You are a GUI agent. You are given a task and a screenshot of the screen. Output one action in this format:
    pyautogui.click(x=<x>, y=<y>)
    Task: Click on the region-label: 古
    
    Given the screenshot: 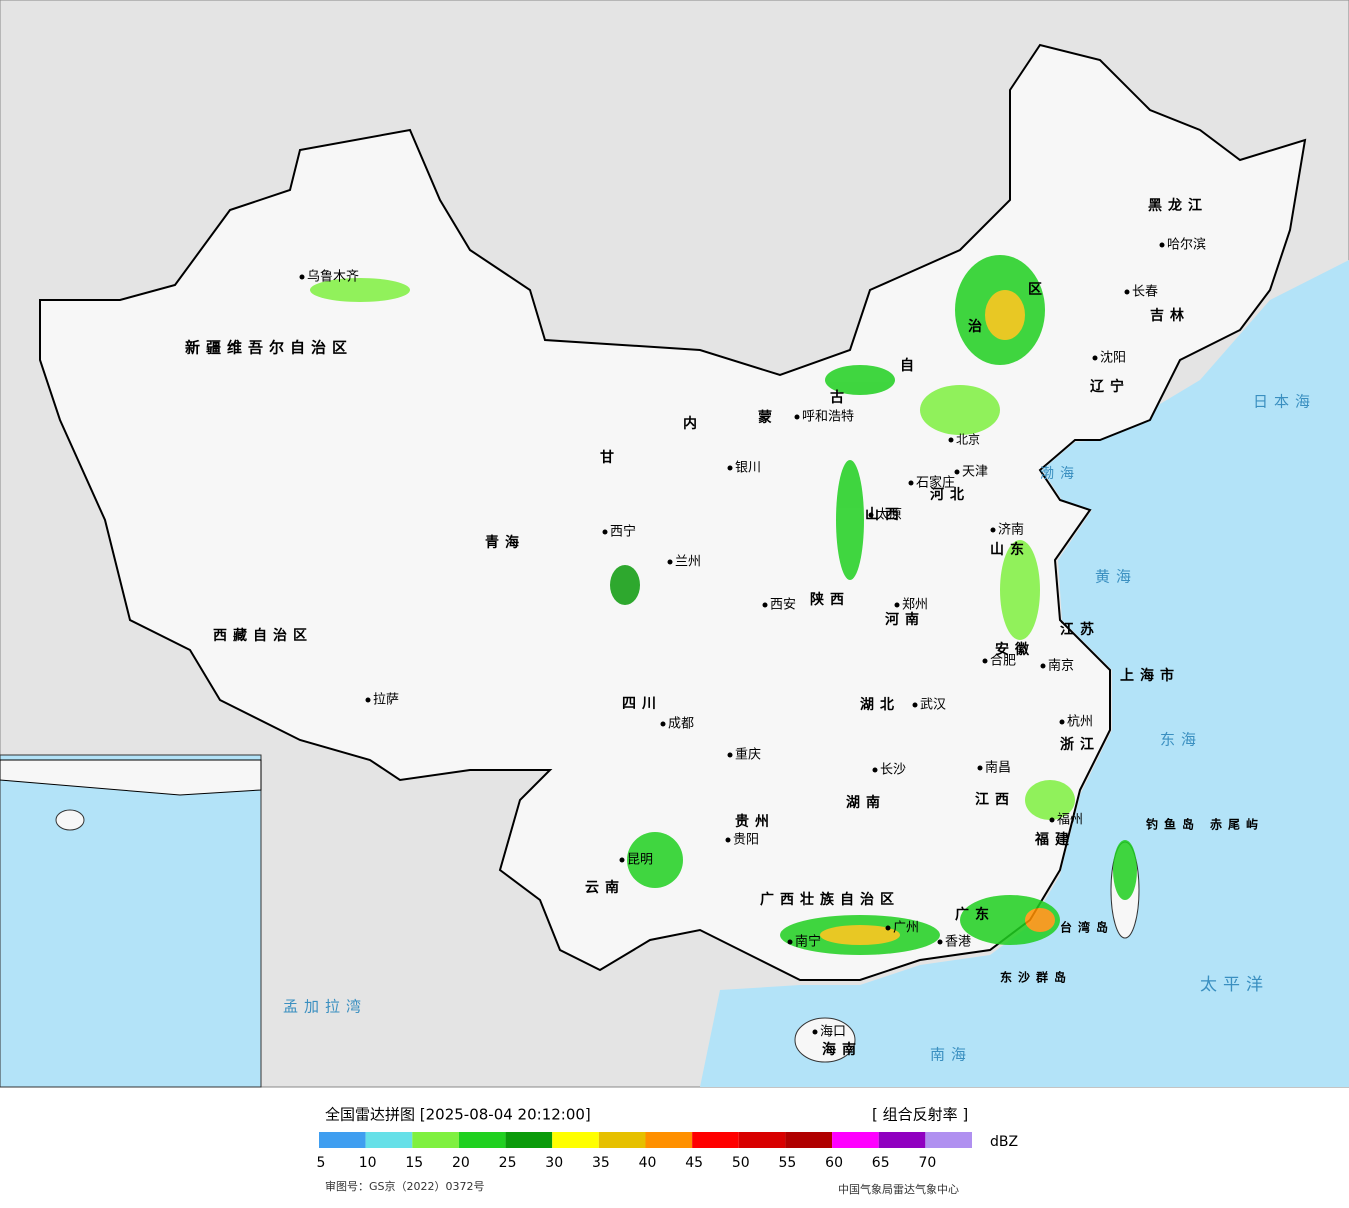 What is the action you would take?
    pyautogui.click(x=840, y=397)
    